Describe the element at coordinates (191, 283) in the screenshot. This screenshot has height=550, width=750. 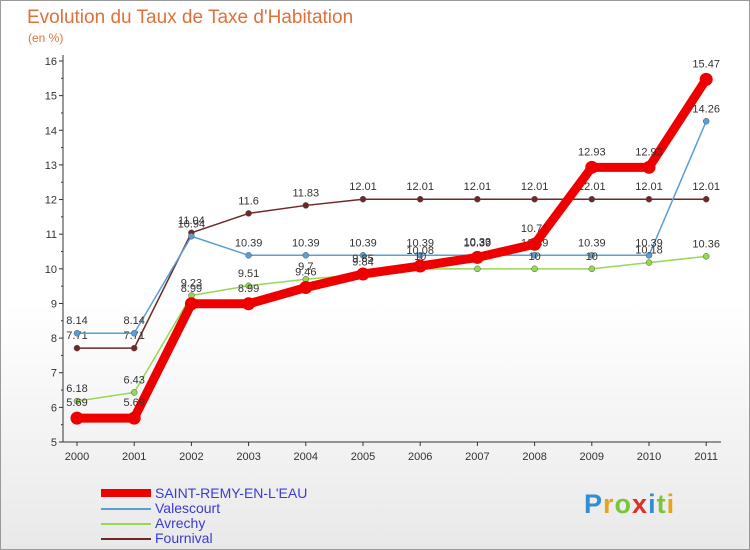
I see `data-label: 9.23` at that location.